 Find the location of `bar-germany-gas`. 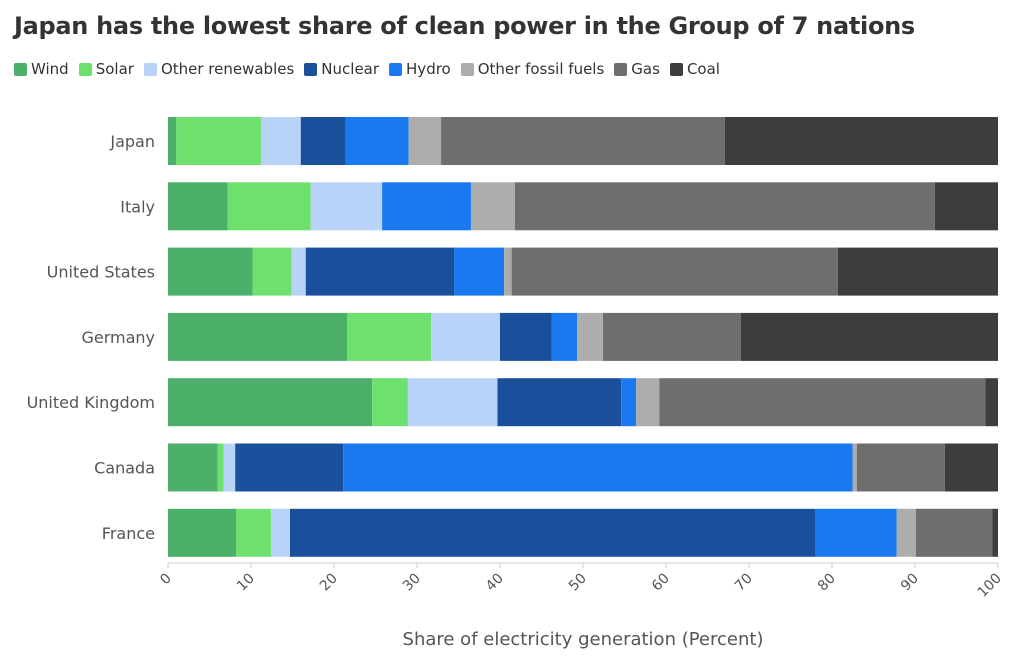

bar-germany-gas is located at coordinates (671, 336).